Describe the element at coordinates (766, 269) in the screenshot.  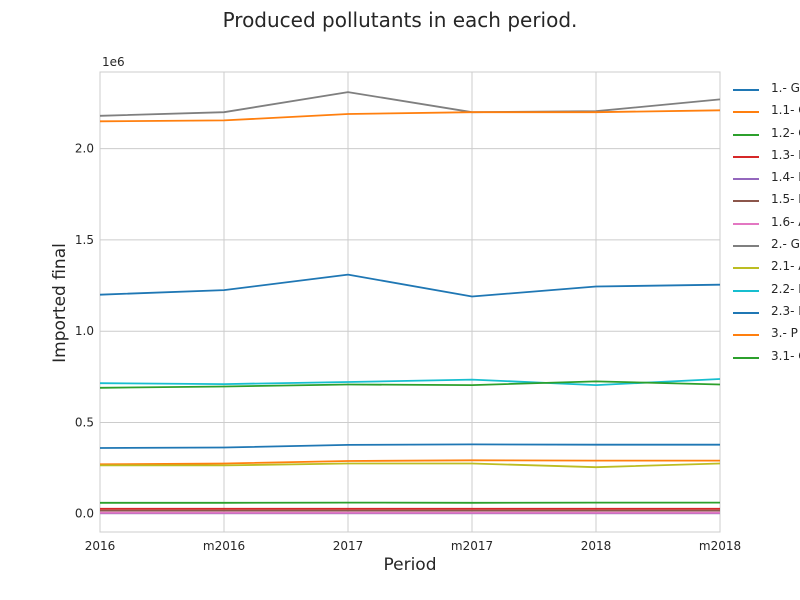
I see `legend-item: 2.1- A` at that location.